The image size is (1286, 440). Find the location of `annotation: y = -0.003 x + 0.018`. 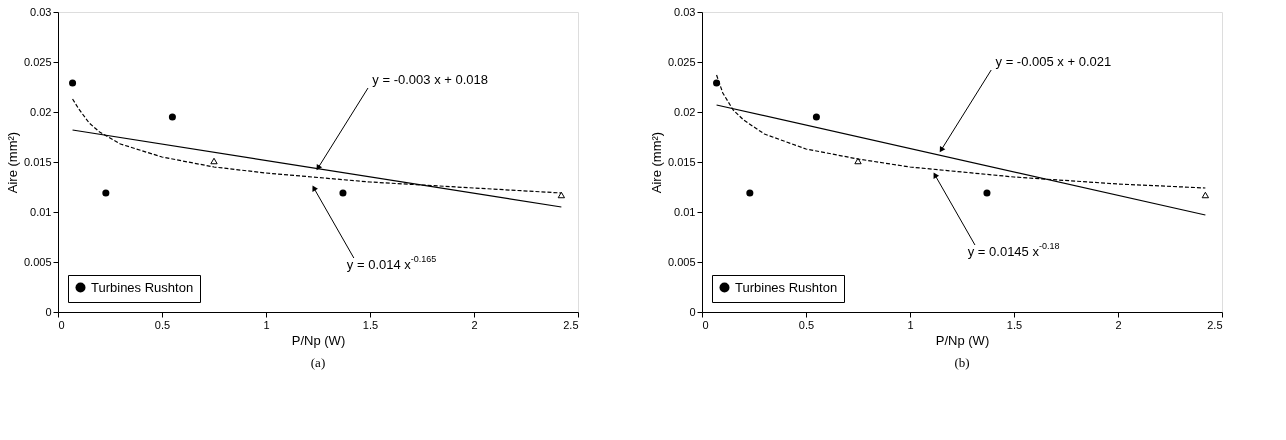

annotation: y = -0.003 x + 0.018 is located at coordinates (430, 79).